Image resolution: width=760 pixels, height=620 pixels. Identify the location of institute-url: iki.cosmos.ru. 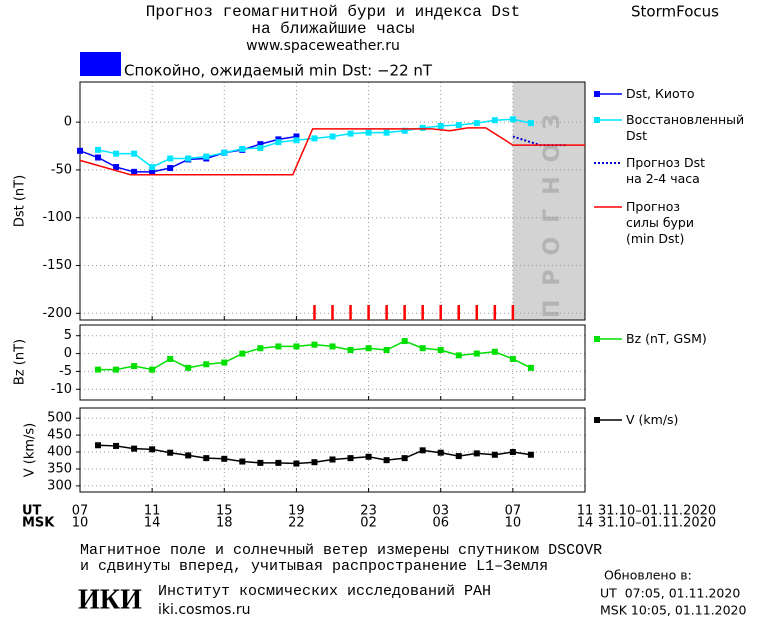
(204, 610).